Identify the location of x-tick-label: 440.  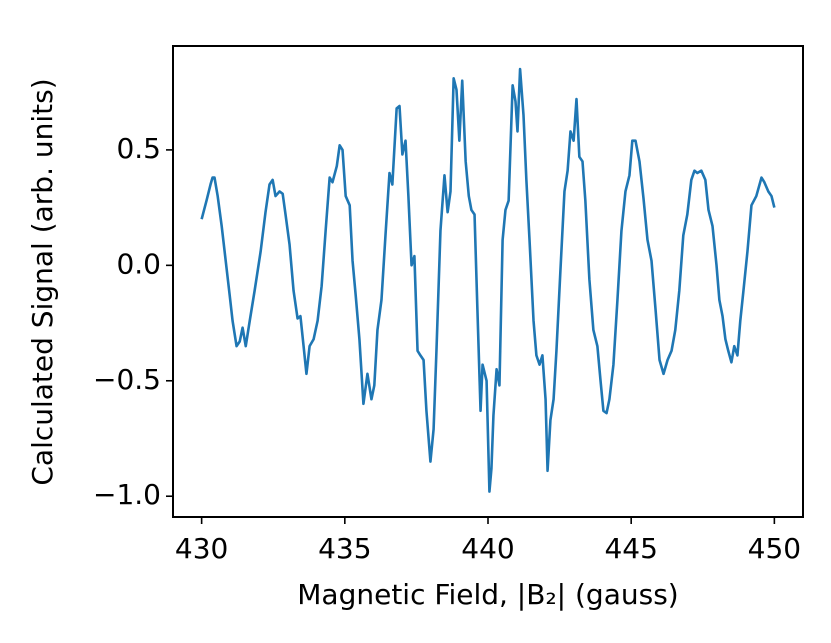
(487, 548).